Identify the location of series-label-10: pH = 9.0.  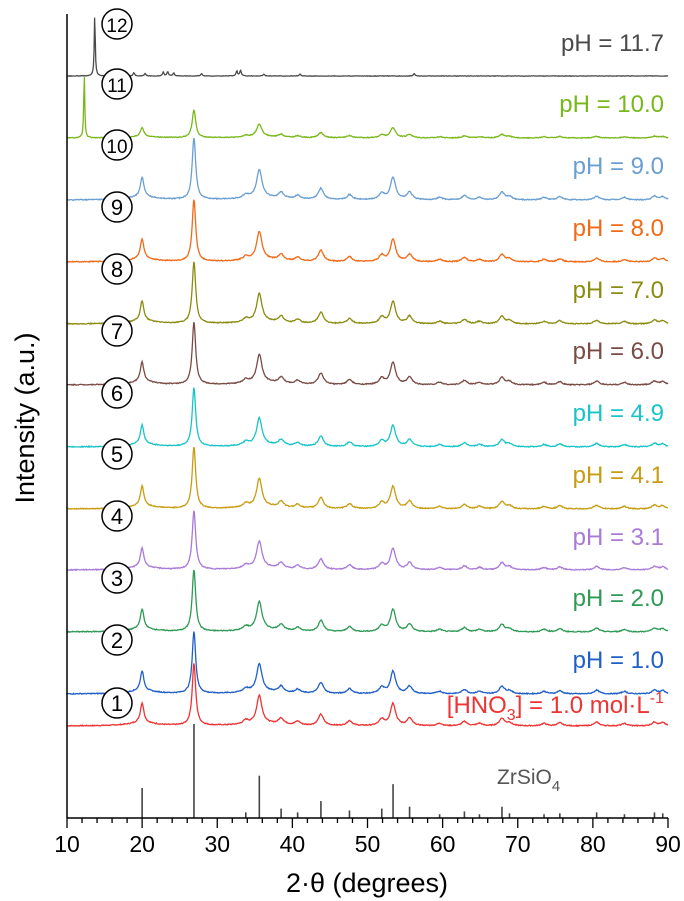
(618, 166).